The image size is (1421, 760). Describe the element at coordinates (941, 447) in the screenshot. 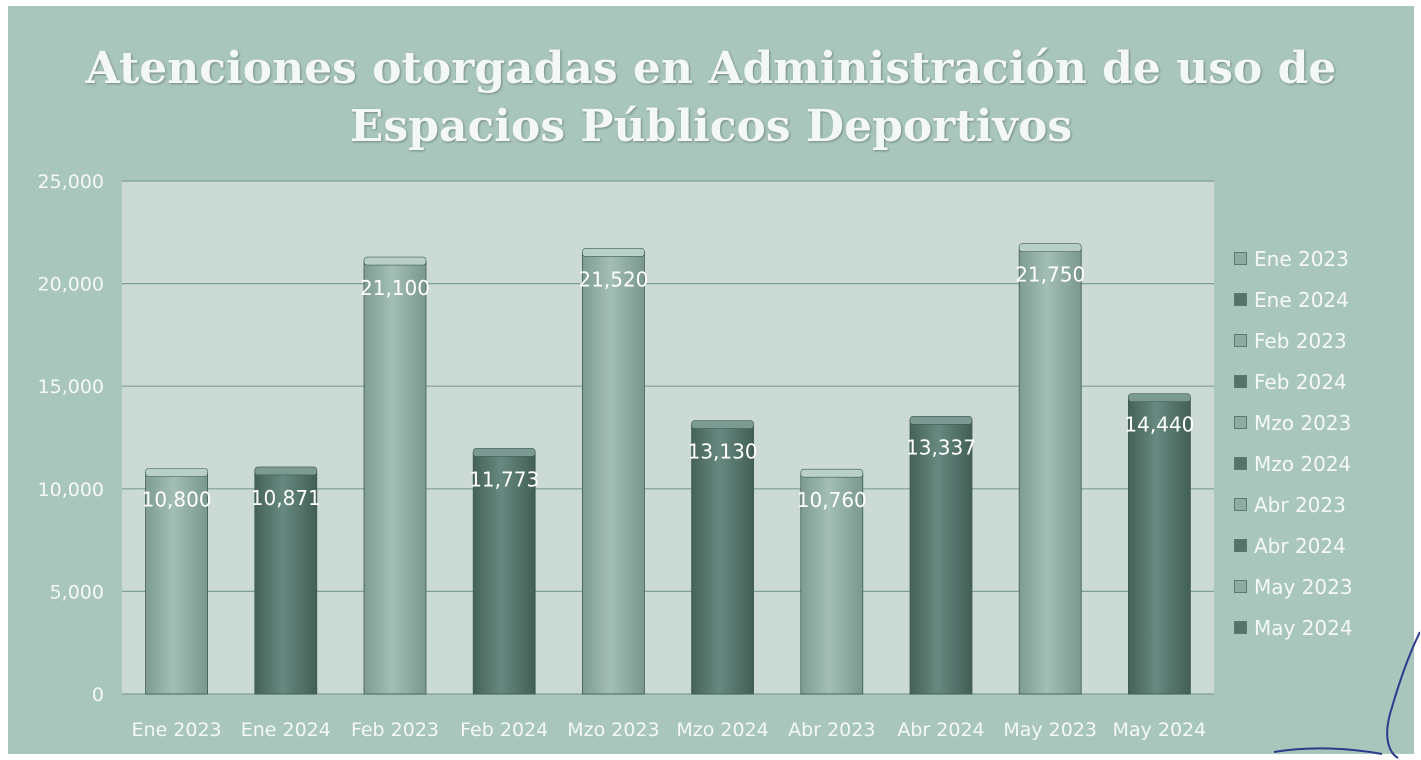

I see `data-label: 13,337` at that location.